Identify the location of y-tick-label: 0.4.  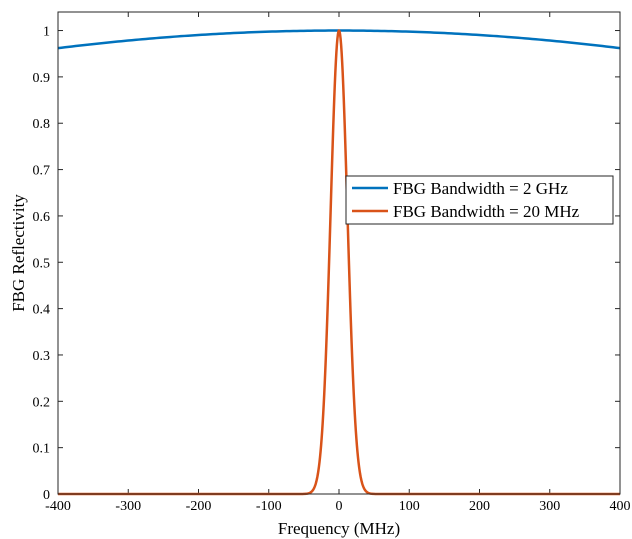
(42, 310).